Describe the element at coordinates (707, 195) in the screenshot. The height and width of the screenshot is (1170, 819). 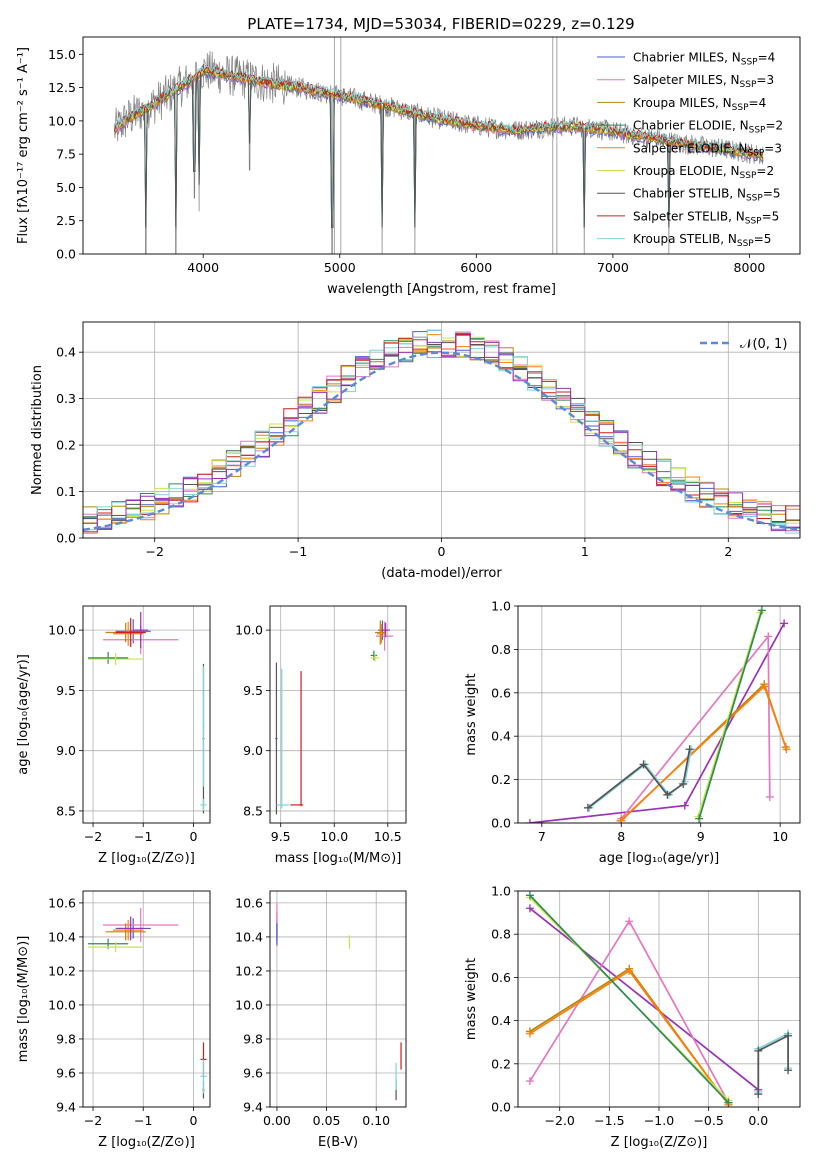
I see `legend-label: Chabrier STELIB, NSSP=5` at that location.